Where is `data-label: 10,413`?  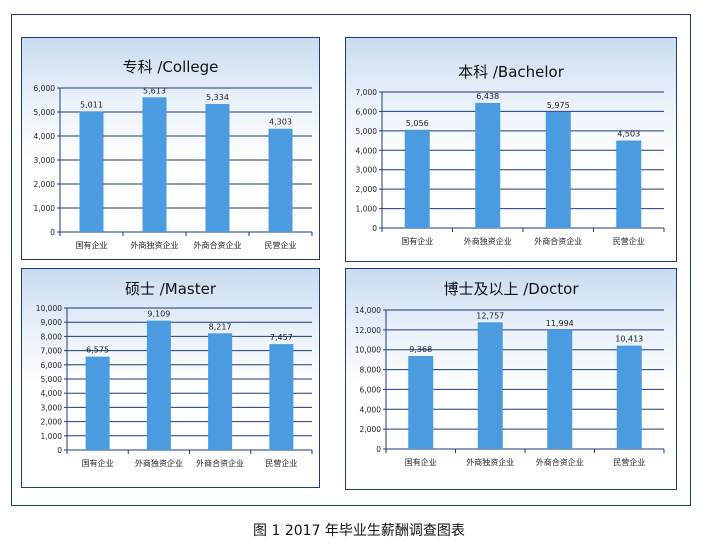
data-label: 10,413 is located at coordinates (629, 339).